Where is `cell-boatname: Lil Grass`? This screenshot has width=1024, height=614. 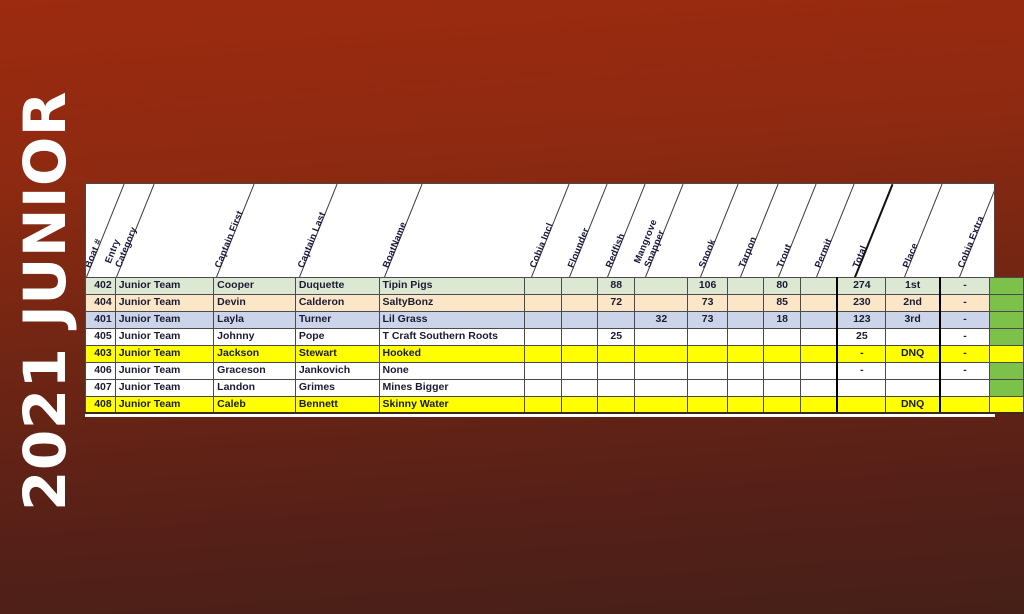
cell-boatname: Lil Grass is located at coordinates (452, 319).